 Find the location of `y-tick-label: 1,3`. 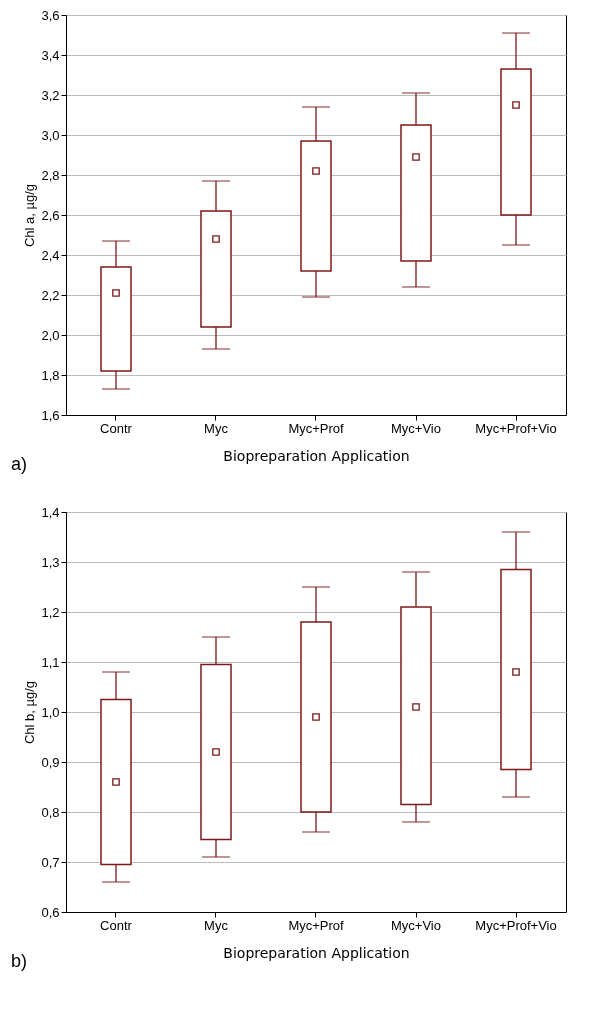

y-tick-label: 1,3 is located at coordinates (50, 562).